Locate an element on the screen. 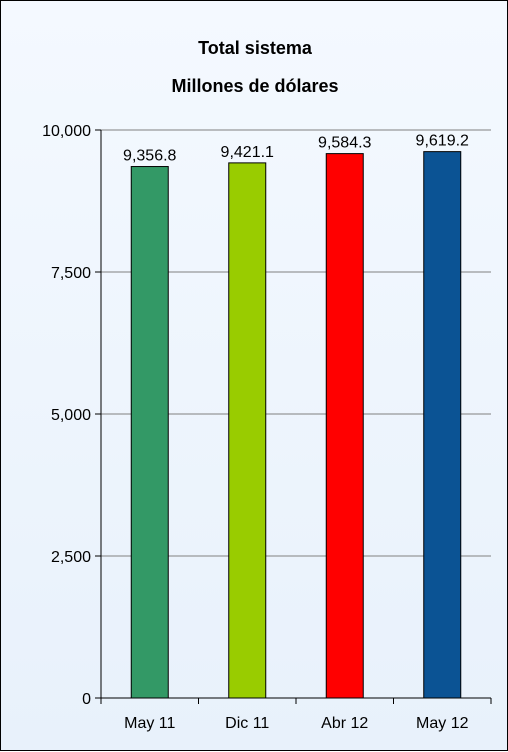 The width and height of the screenshot is (508, 752). y-tick-label: 7,500 is located at coordinates (71, 273).